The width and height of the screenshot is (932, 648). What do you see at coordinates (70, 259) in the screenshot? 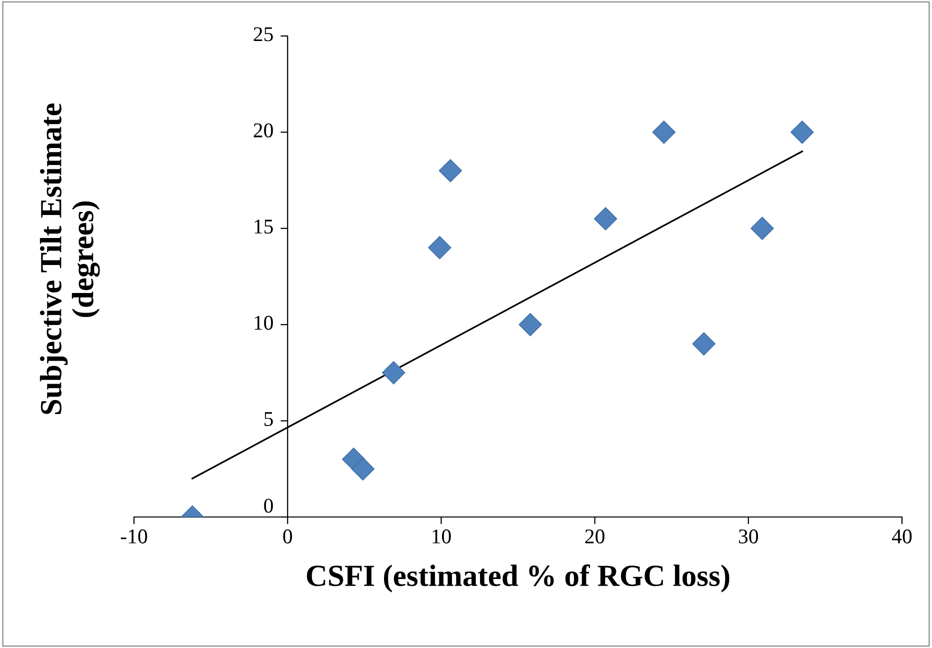
I see `y-axis-title: Subjective Tilt Estimate (degrees)` at bounding box center [70, 259].